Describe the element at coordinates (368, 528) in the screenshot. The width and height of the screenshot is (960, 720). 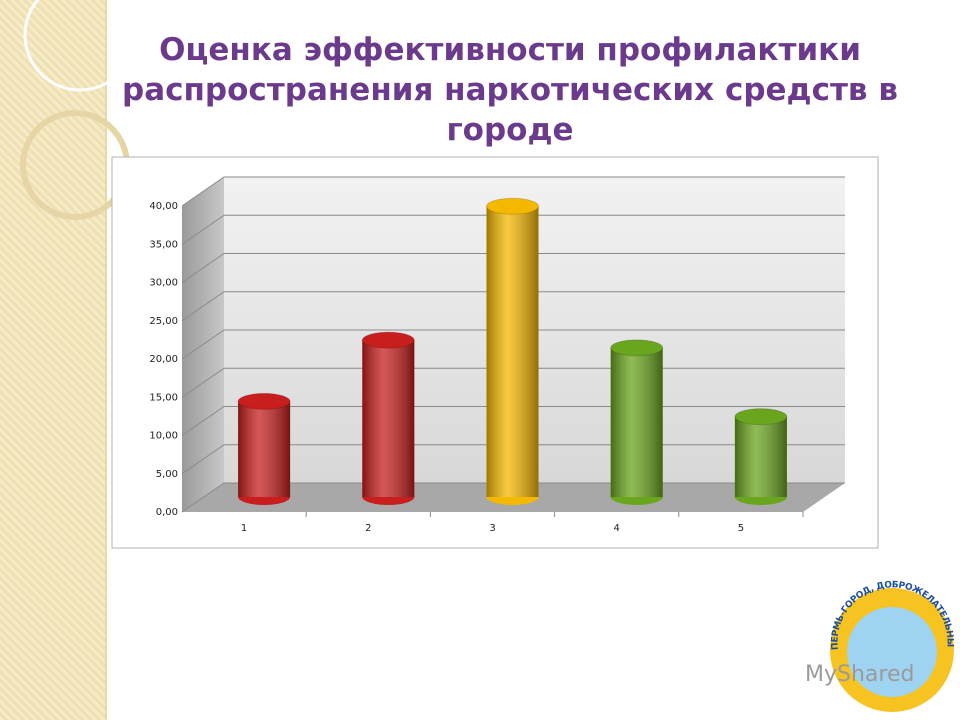
I see `x-tick-label: 2` at that location.